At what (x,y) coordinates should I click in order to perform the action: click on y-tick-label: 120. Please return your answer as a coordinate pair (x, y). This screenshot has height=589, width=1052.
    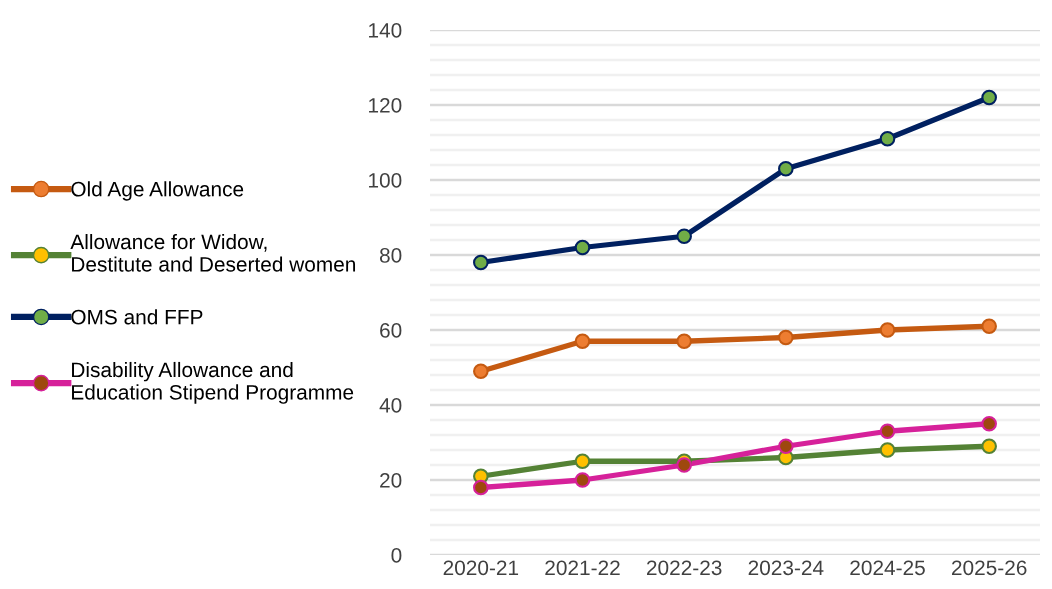
    Looking at the image, I should click on (385, 105).